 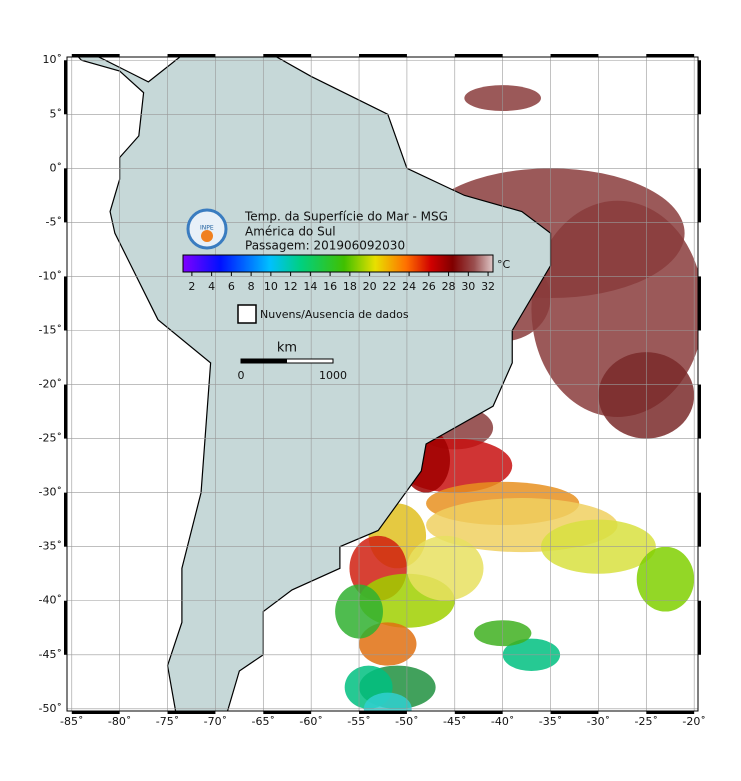 What do you see at coordinates (50, 275) in the screenshot?
I see `y-tick-label: -10˚` at bounding box center [50, 275].